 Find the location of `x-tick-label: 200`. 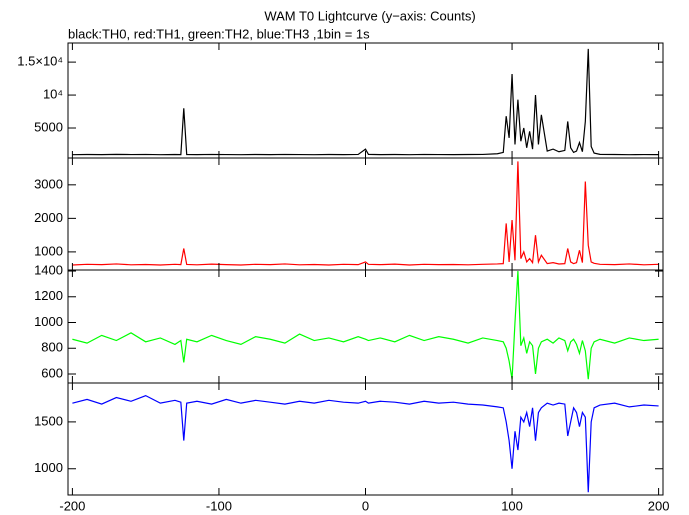

x-tick-label: 200 is located at coordinates (659, 505).